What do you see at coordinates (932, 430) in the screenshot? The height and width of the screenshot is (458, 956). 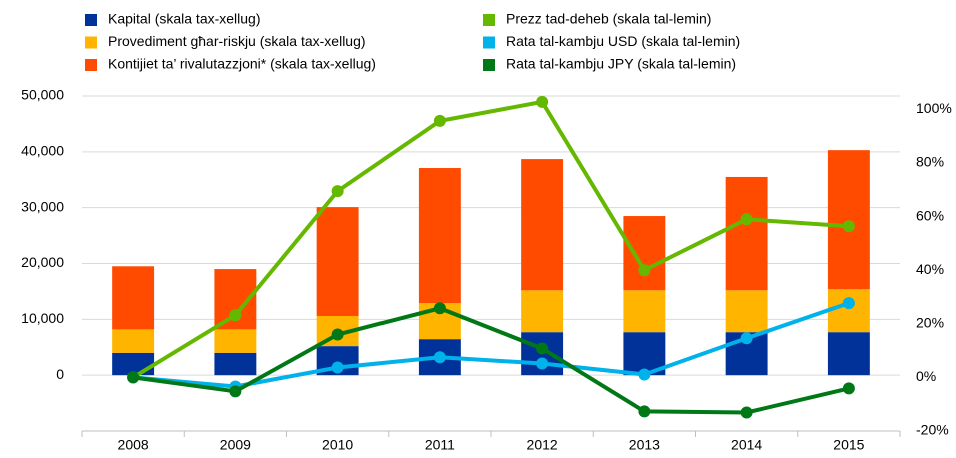 I see `y2-tick-label: -20%` at bounding box center [932, 430].